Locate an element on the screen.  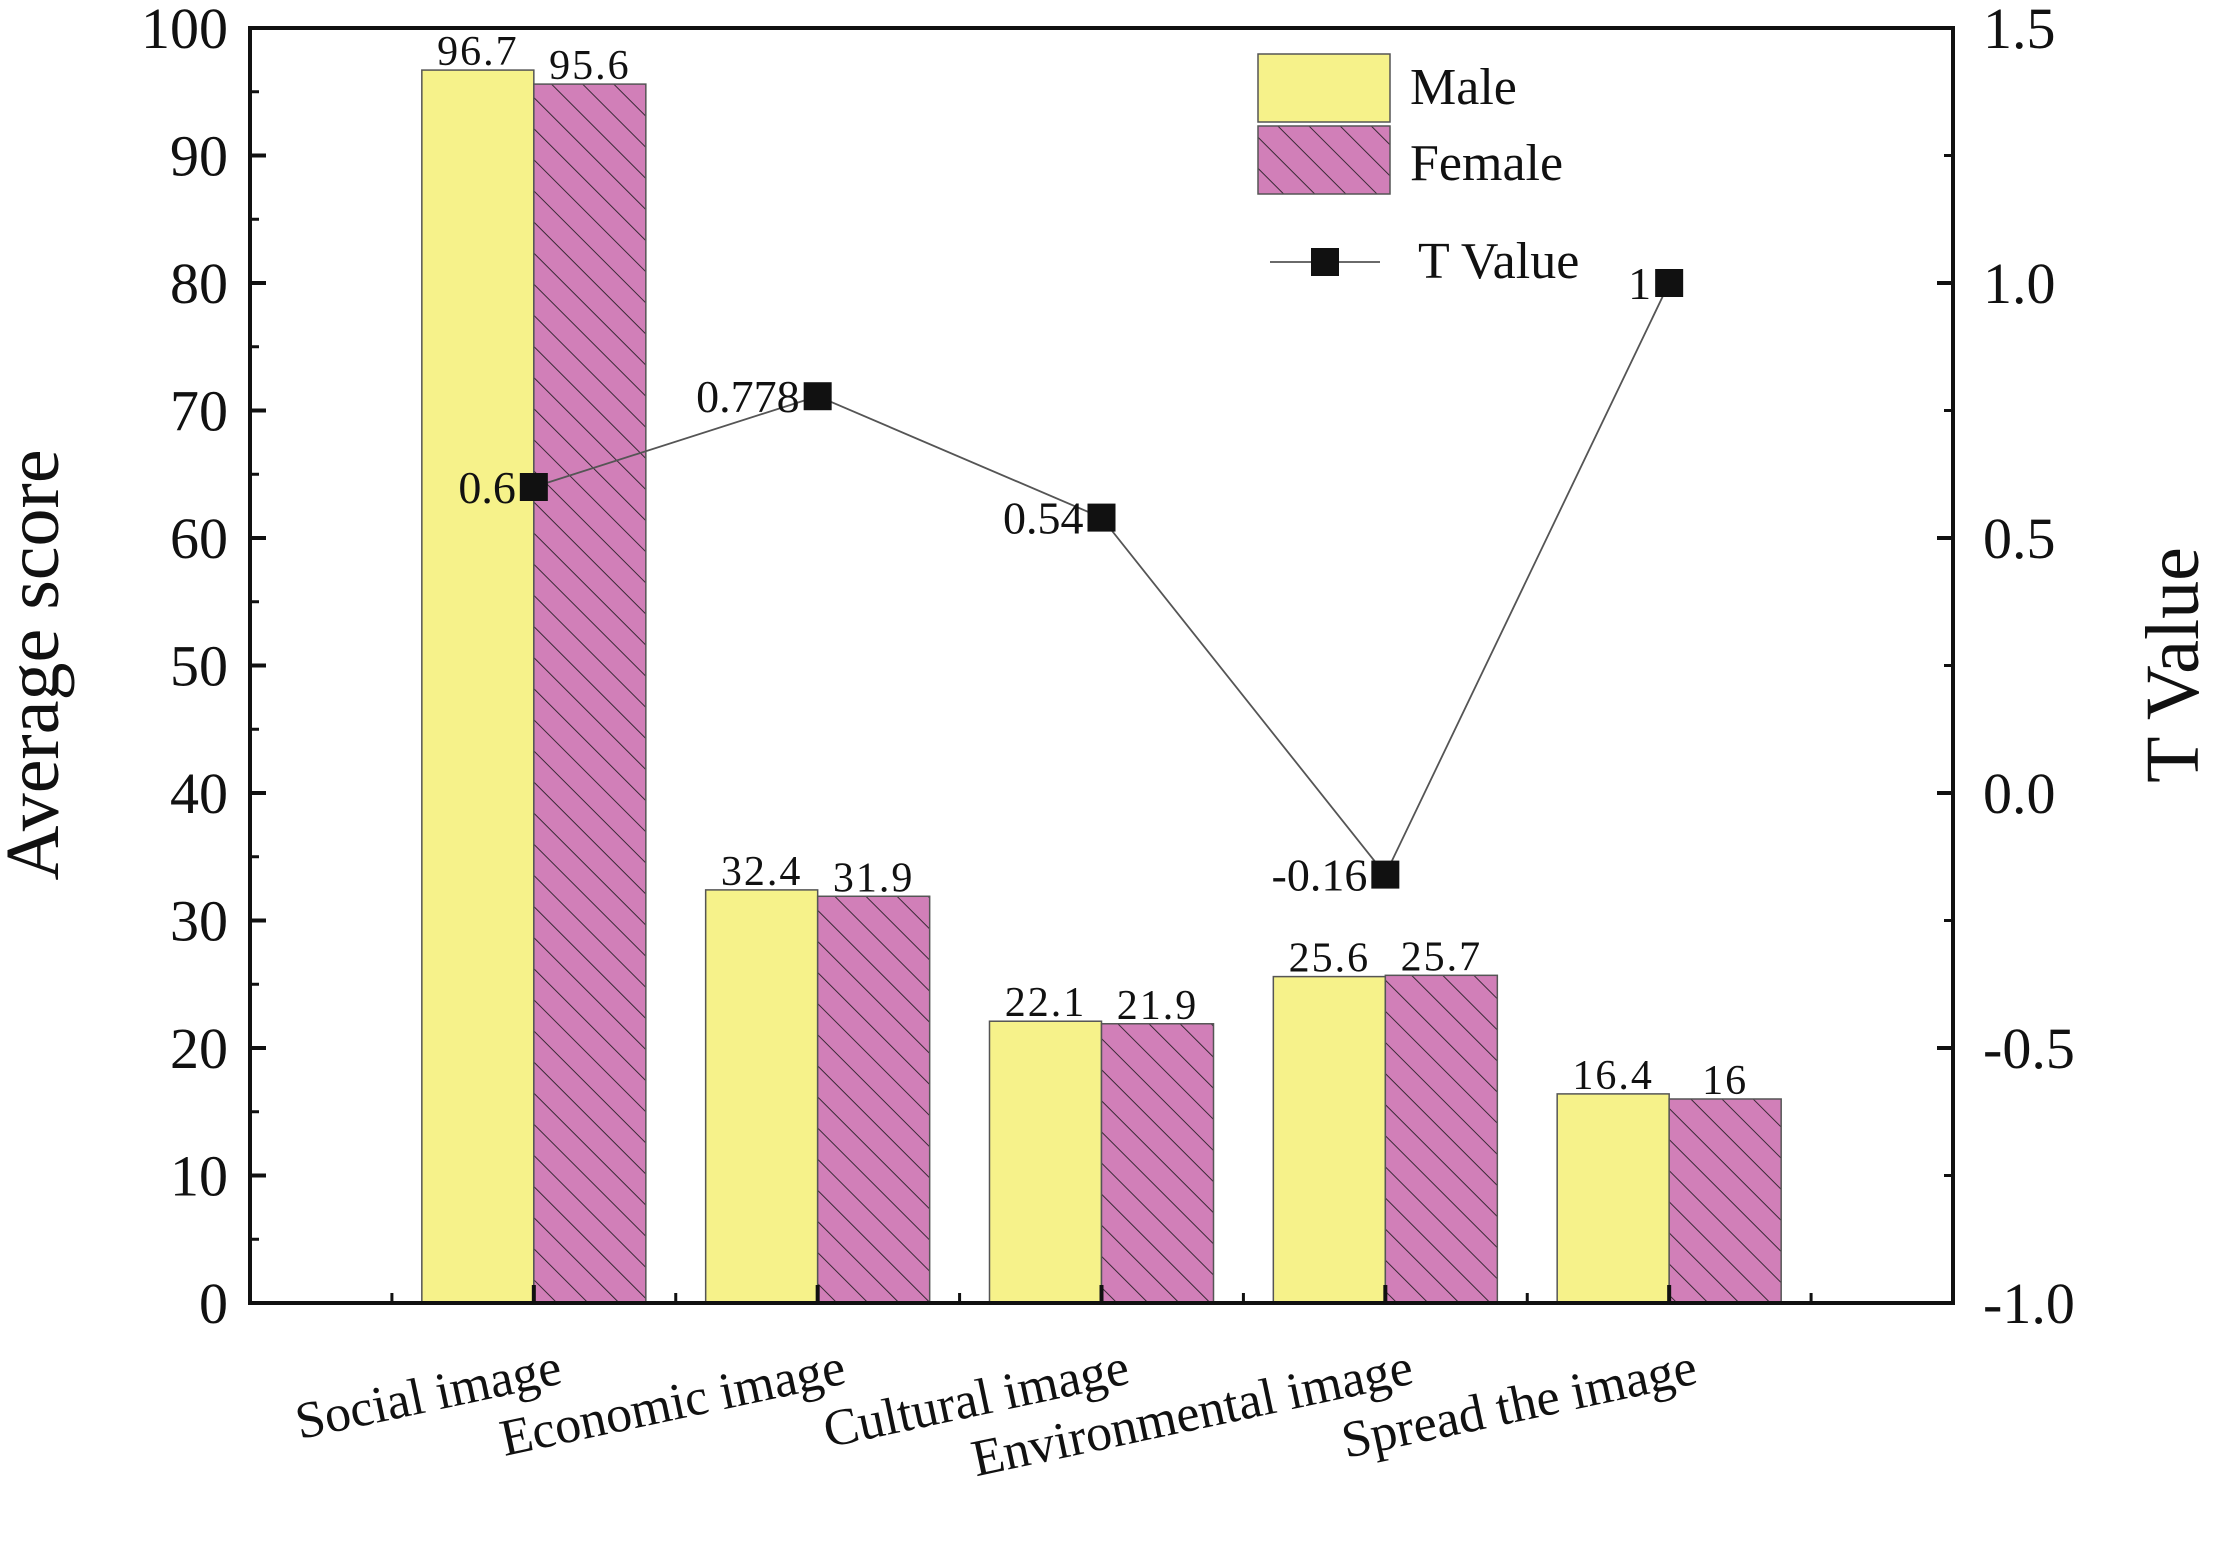
left-tick-label: 90 is located at coordinates (199, 156).